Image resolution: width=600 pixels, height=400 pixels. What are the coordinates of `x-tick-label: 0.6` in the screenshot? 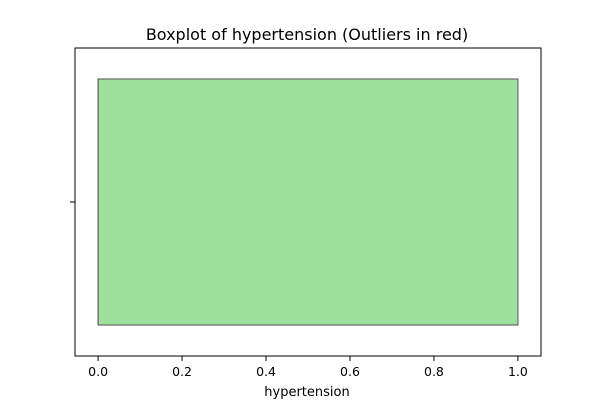 It's located at (350, 371).